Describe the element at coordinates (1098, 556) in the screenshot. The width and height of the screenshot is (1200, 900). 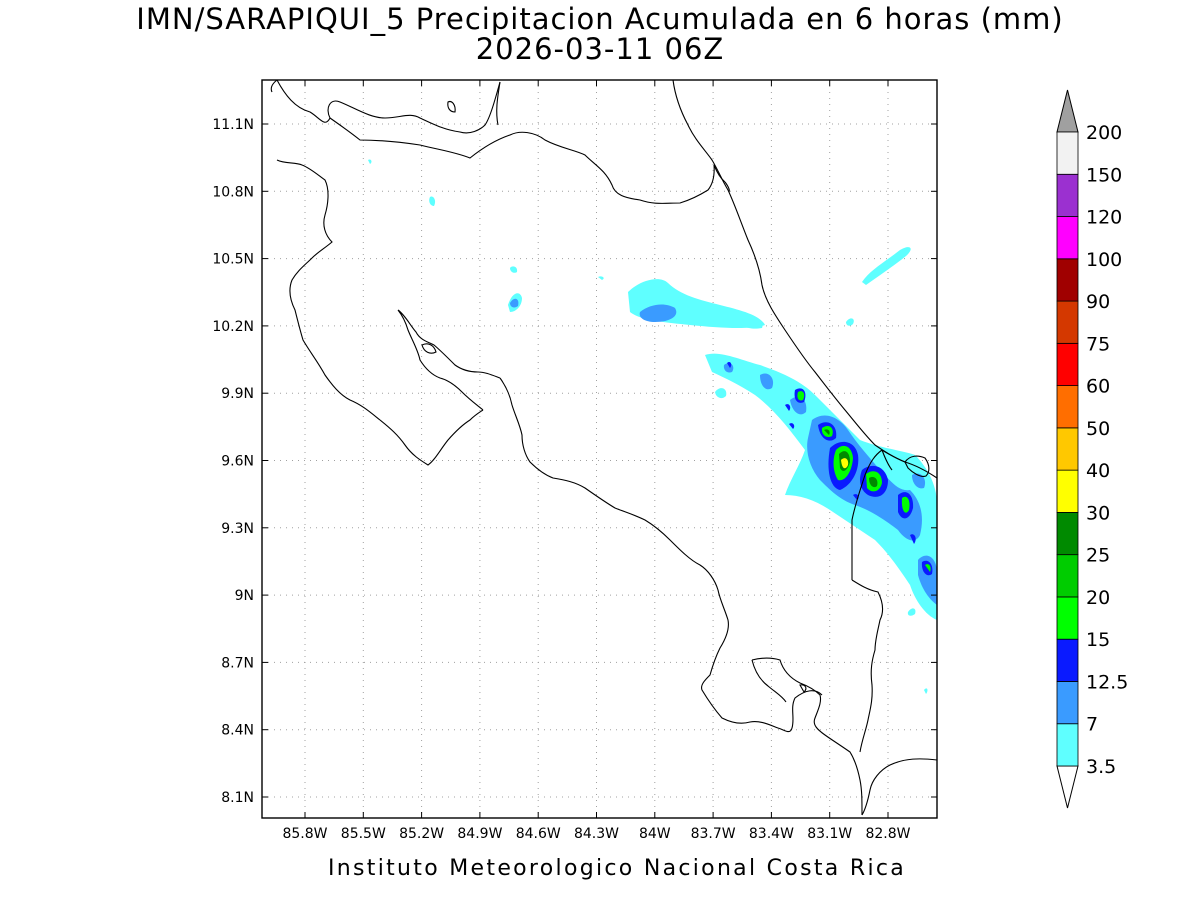
I see `colorbar-label: 25` at that location.